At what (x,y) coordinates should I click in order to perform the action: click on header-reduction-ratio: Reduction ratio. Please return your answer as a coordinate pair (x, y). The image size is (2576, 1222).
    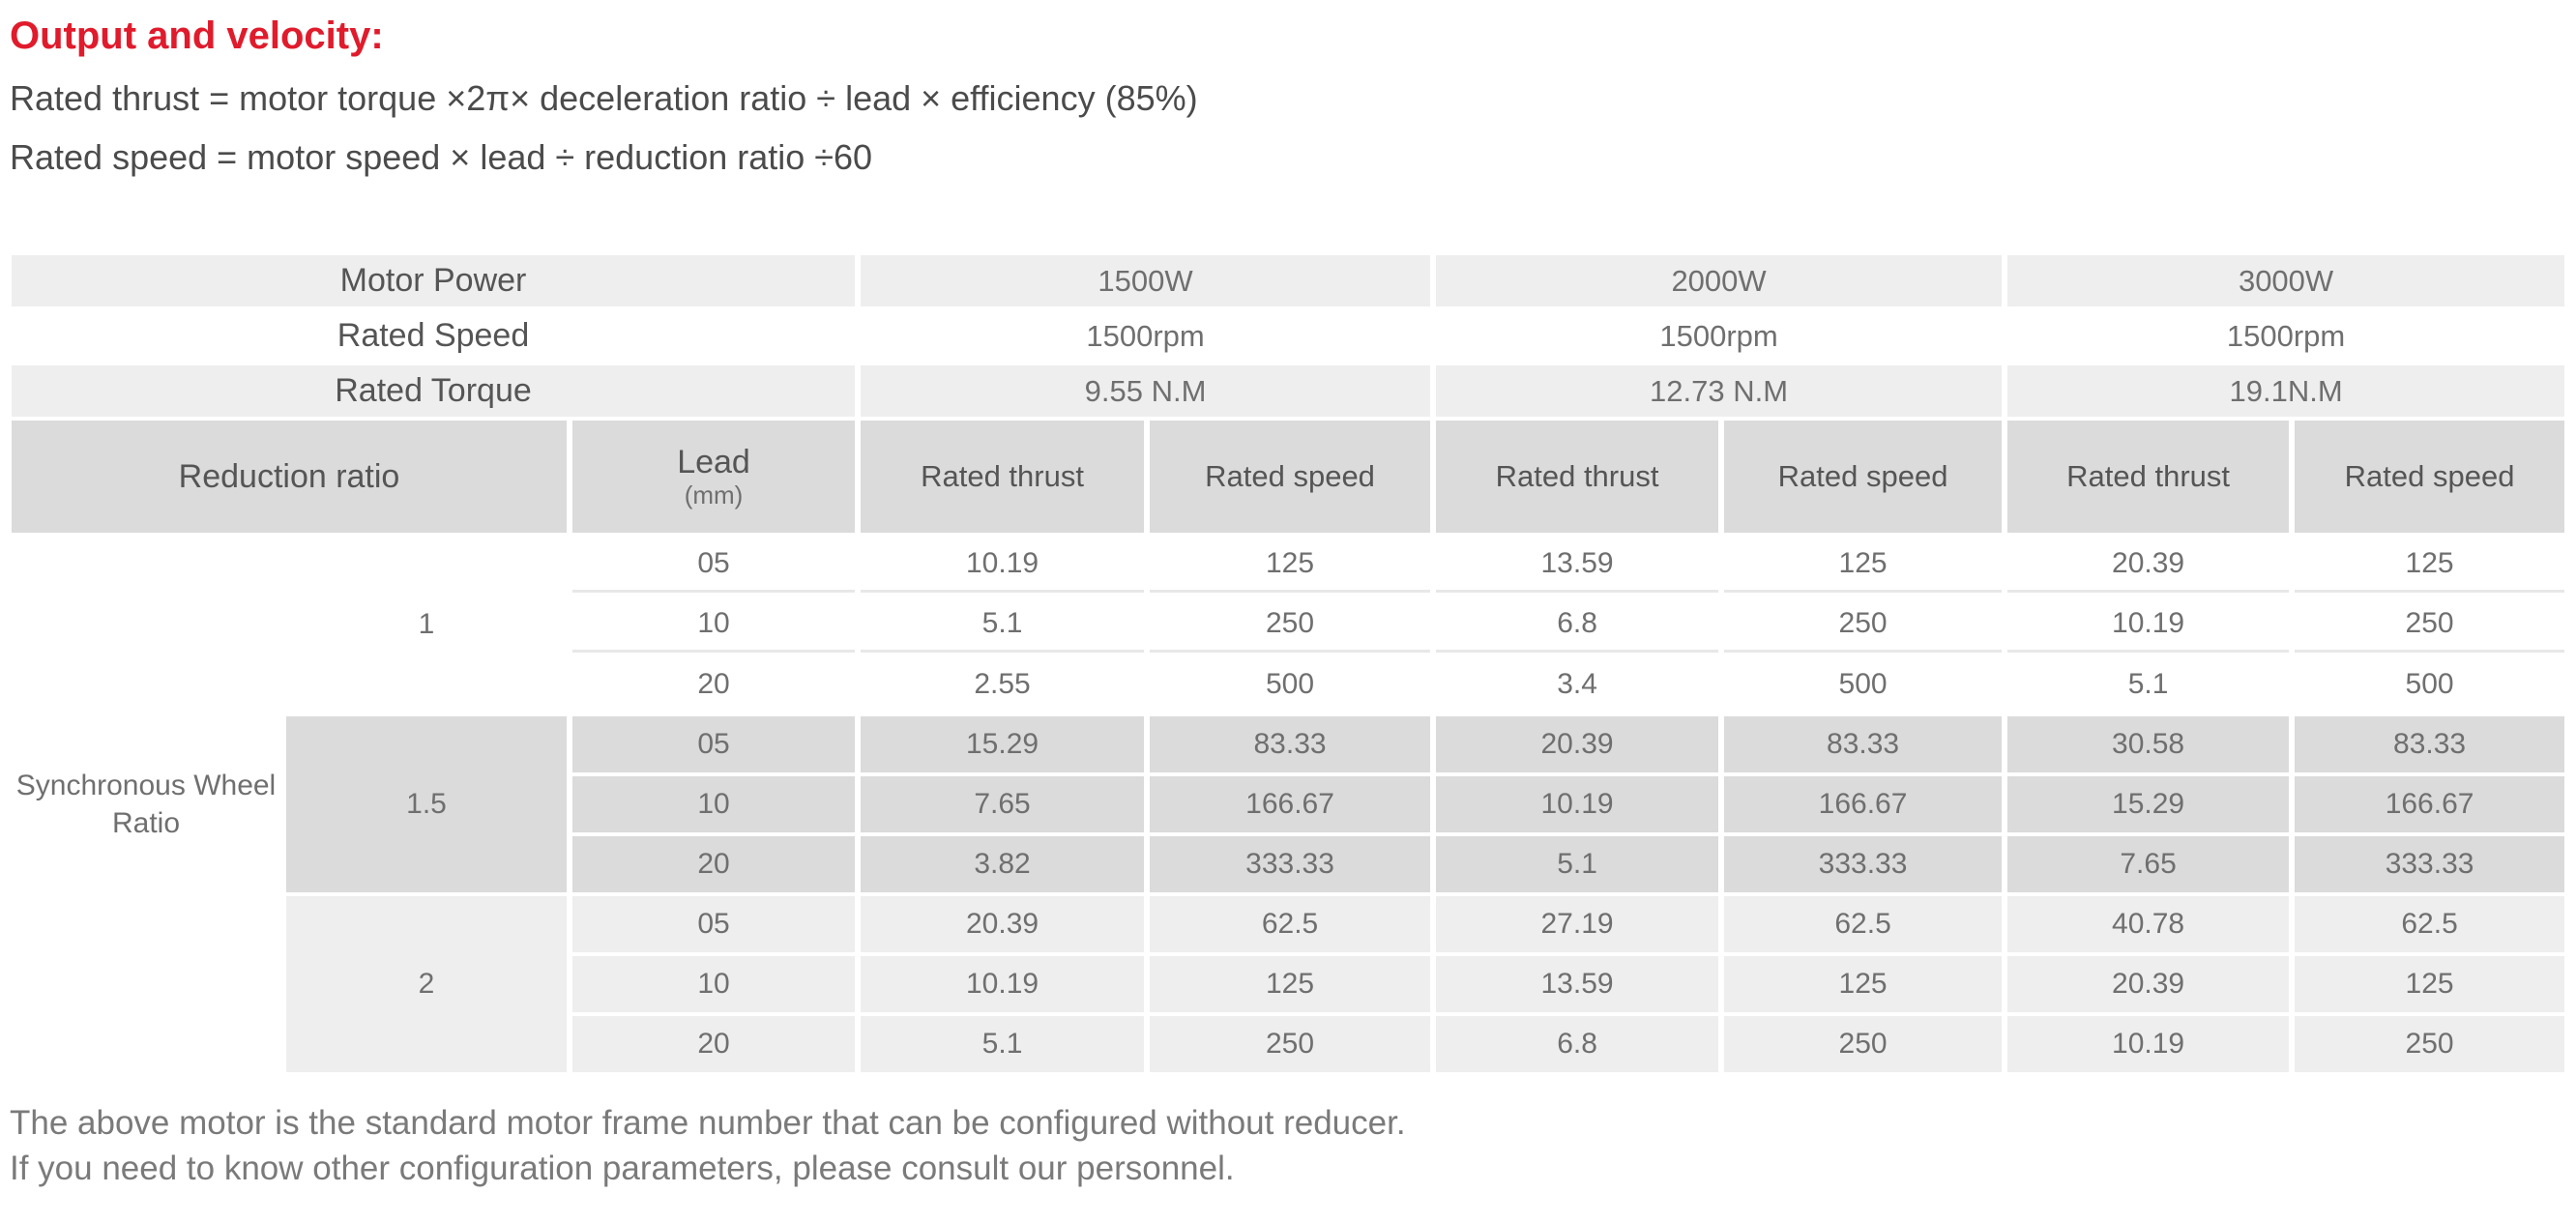
    Looking at the image, I should click on (289, 478).